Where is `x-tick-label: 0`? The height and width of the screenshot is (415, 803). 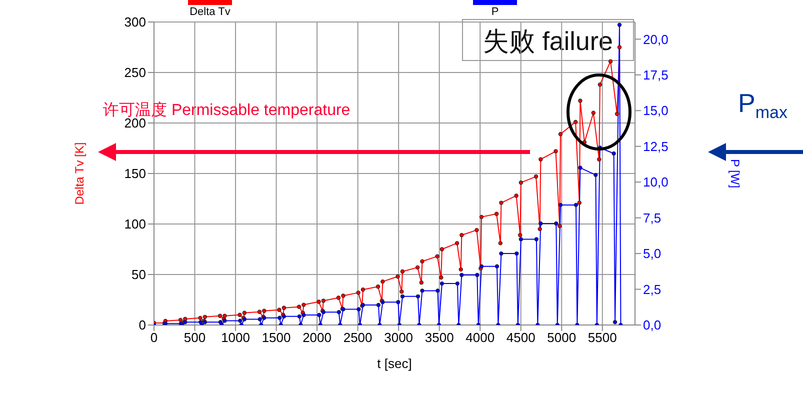
x-tick-label: 0 is located at coordinates (154, 338).